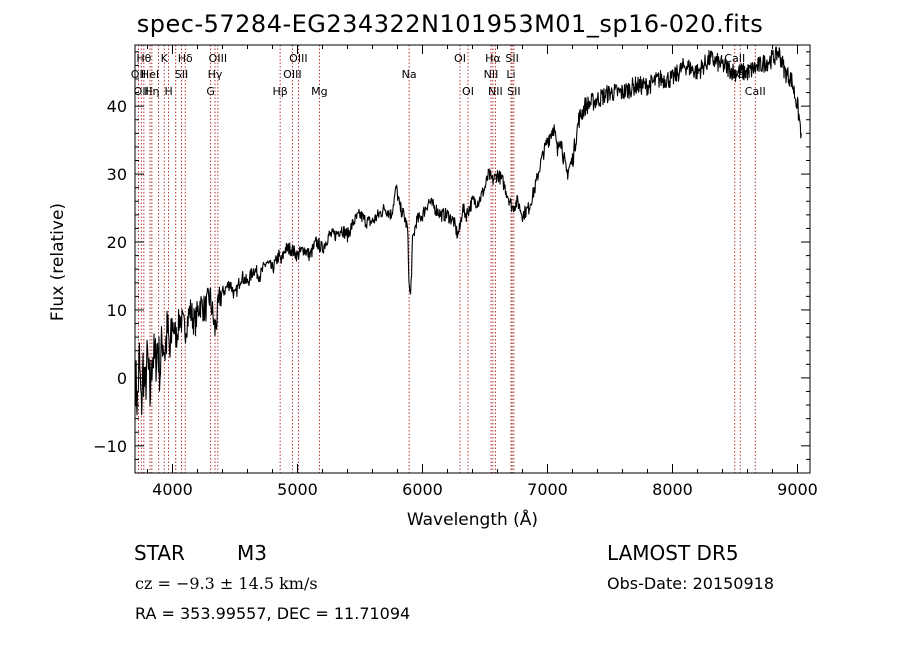 The height and width of the screenshot is (649, 900). What do you see at coordinates (252, 553) in the screenshot?
I see `object-subclass: M3` at bounding box center [252, 553].